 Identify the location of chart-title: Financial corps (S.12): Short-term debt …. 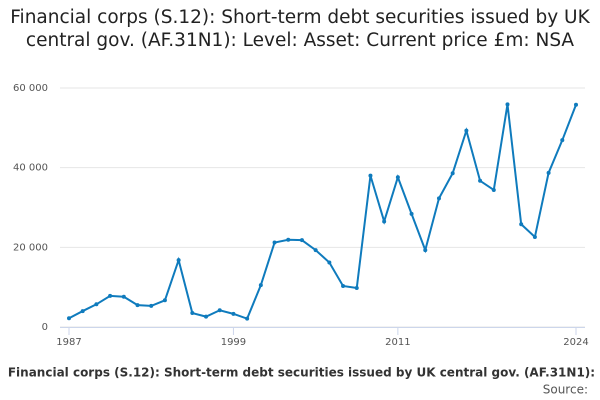
(300, 29).